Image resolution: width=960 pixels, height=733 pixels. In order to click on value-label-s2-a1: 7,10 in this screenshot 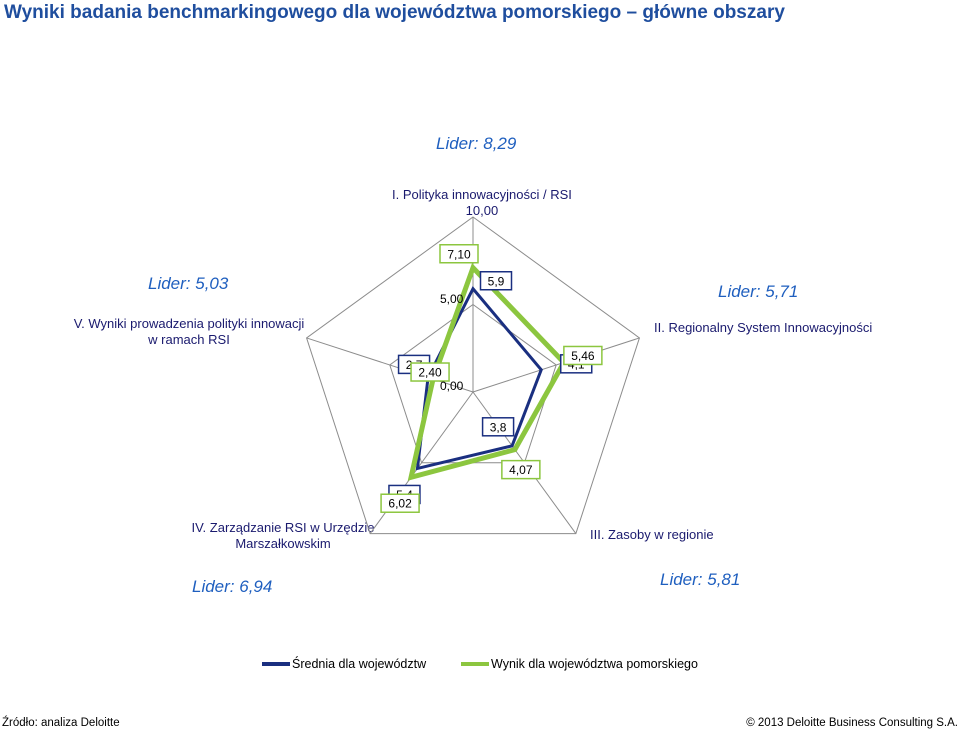, I will do `click(459, 254)`.